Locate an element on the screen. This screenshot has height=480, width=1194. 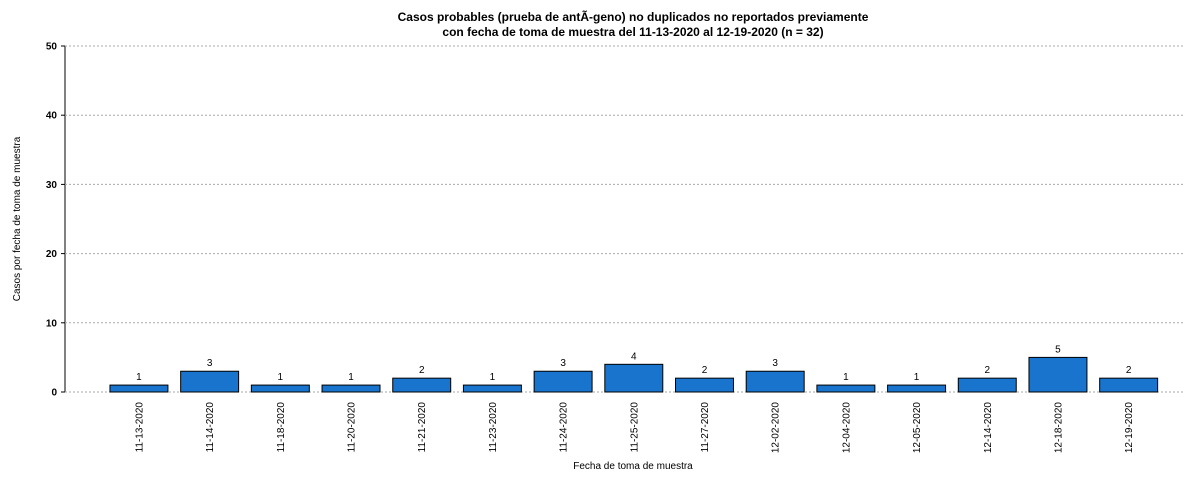
y-axis-label: Casos por fecha de toma de muestra is located at coordinates (17, 218).